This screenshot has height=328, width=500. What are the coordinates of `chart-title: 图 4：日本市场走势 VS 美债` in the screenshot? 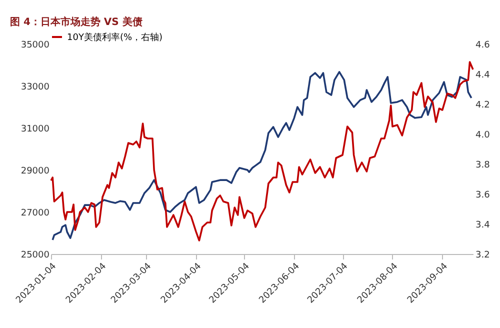 It's located at (76, 22).